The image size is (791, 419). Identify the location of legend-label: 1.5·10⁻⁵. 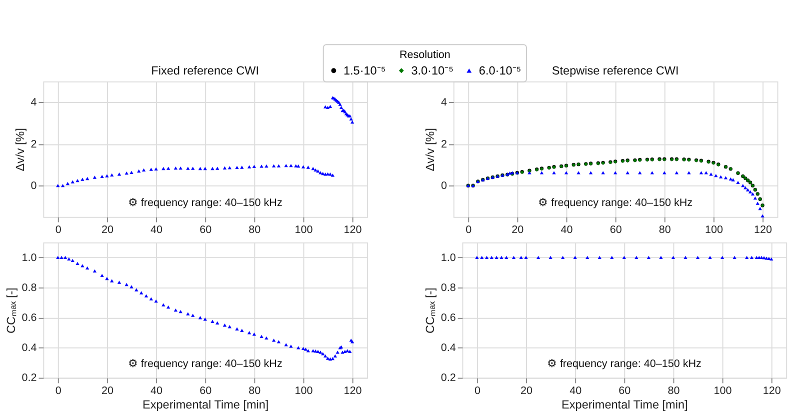
(364, 71).